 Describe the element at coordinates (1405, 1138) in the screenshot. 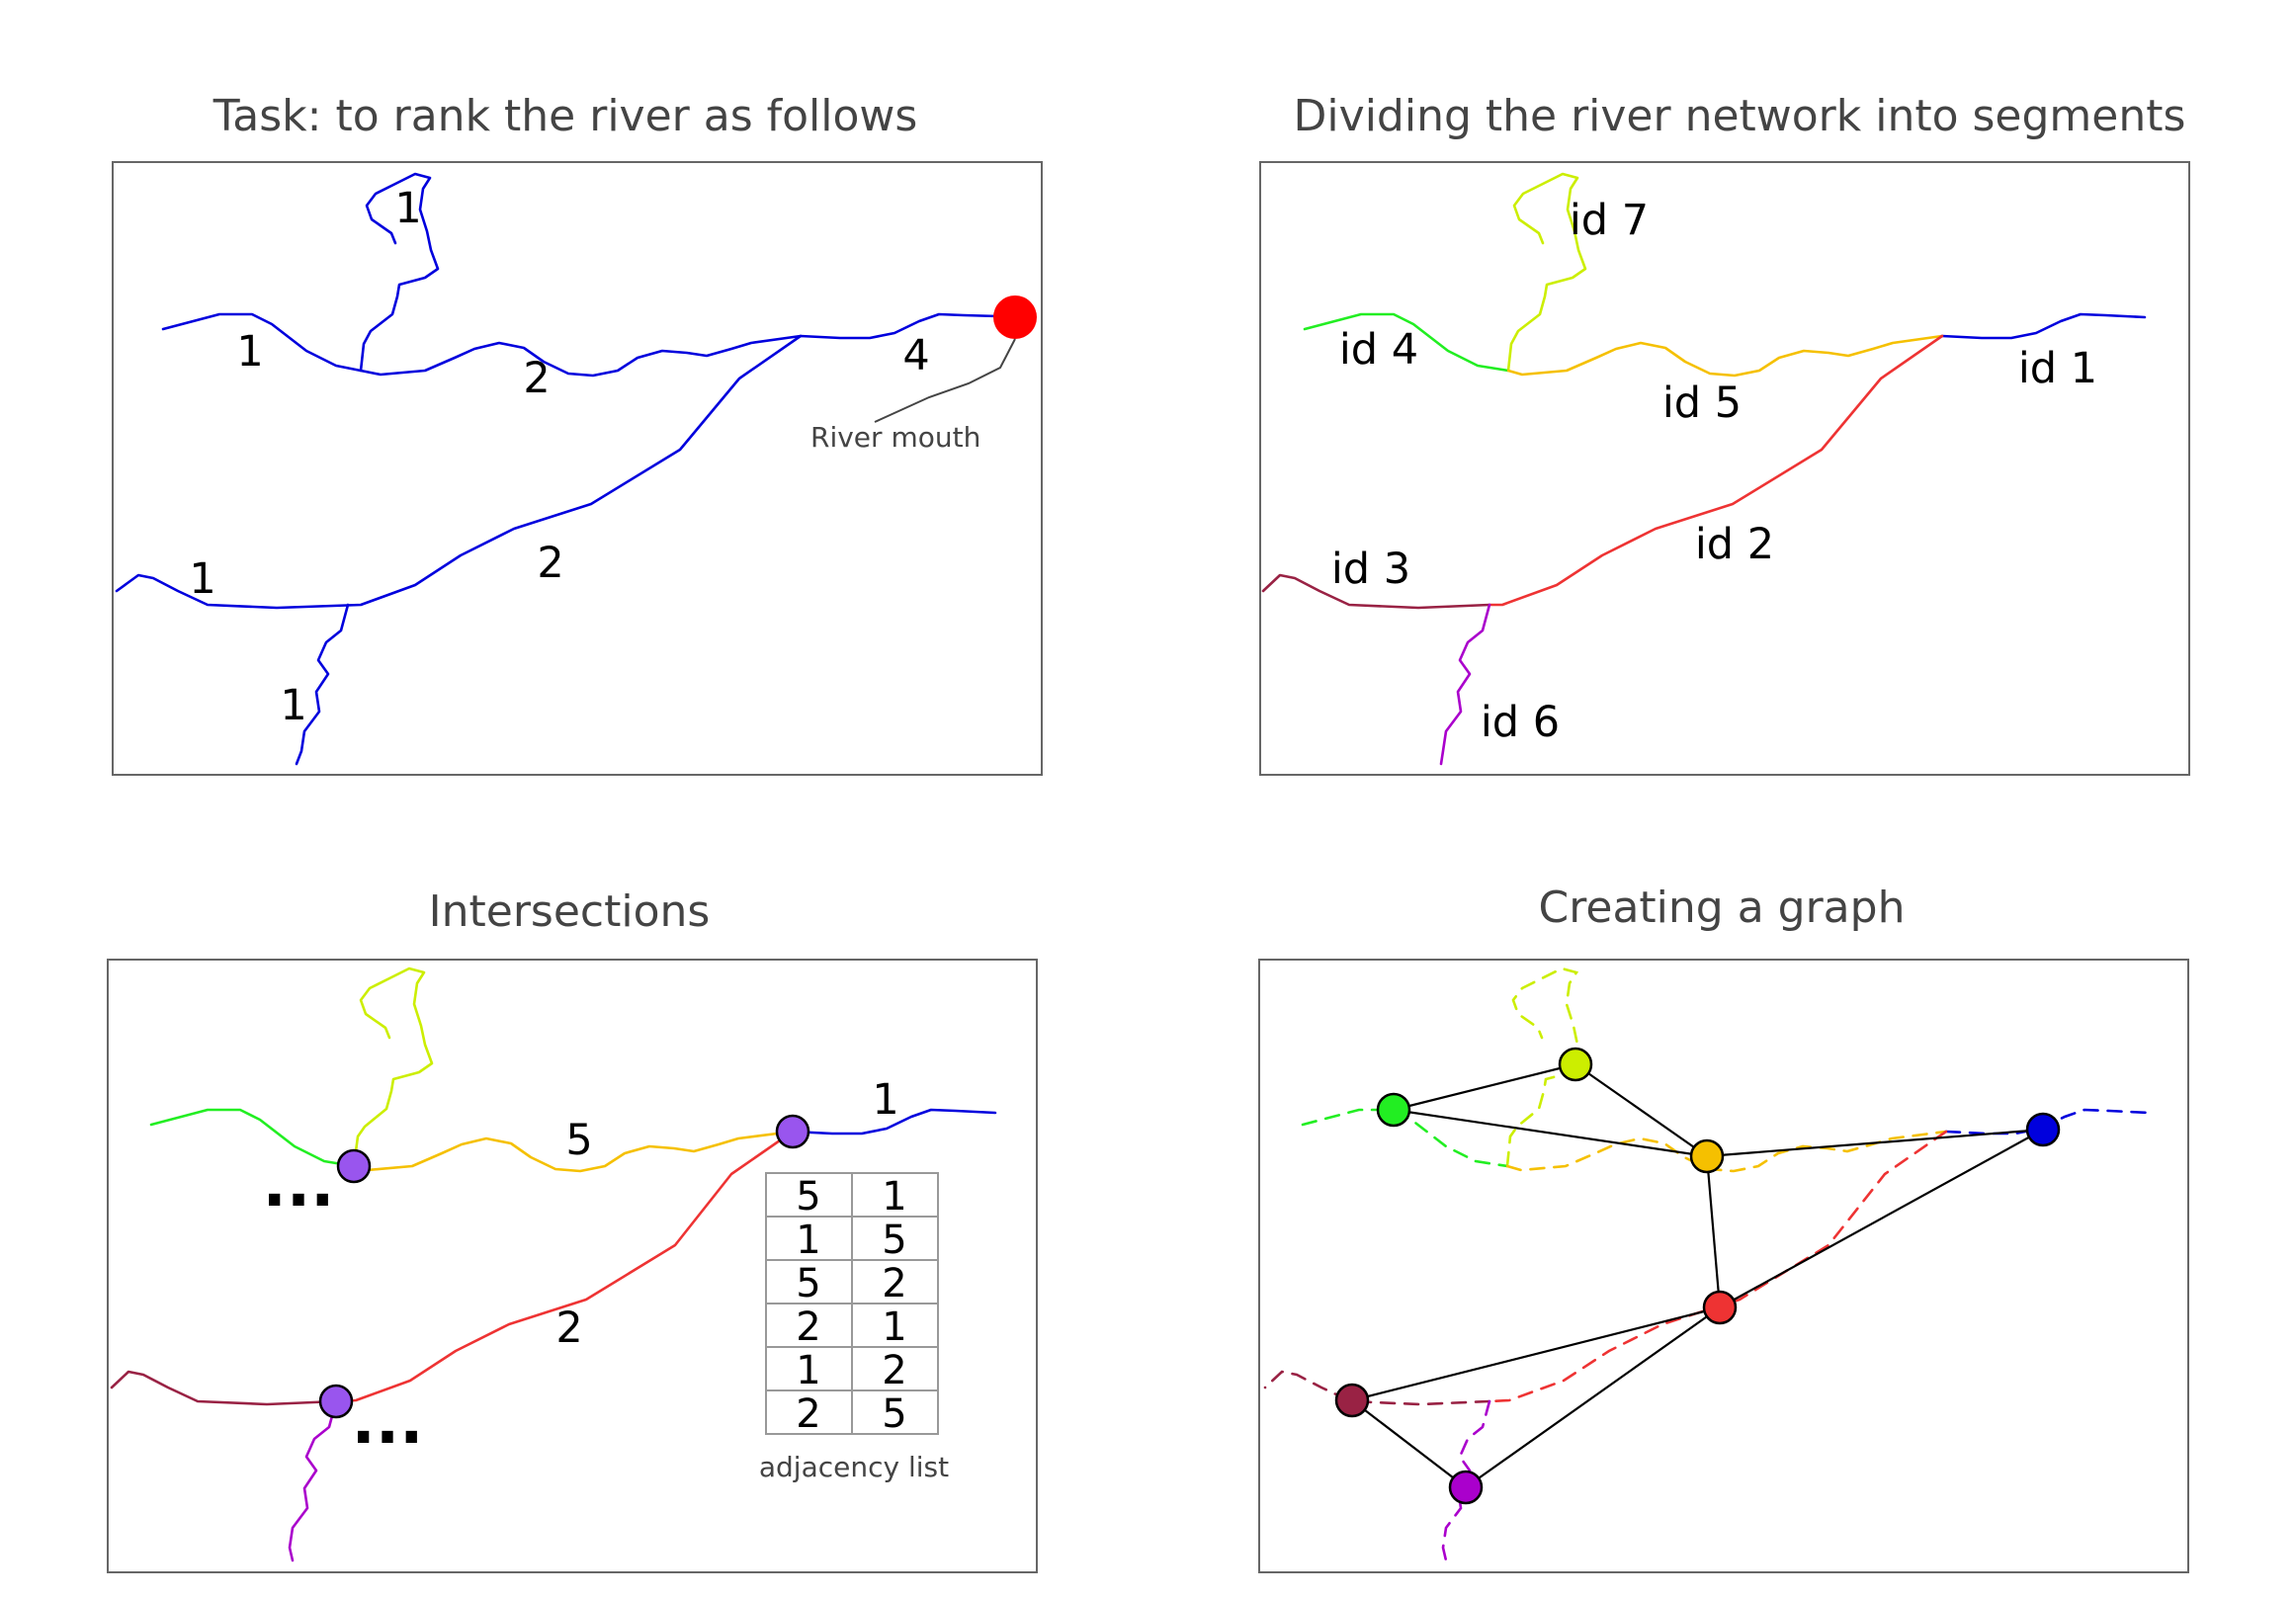

I see `dashed-segment-green` at that location.